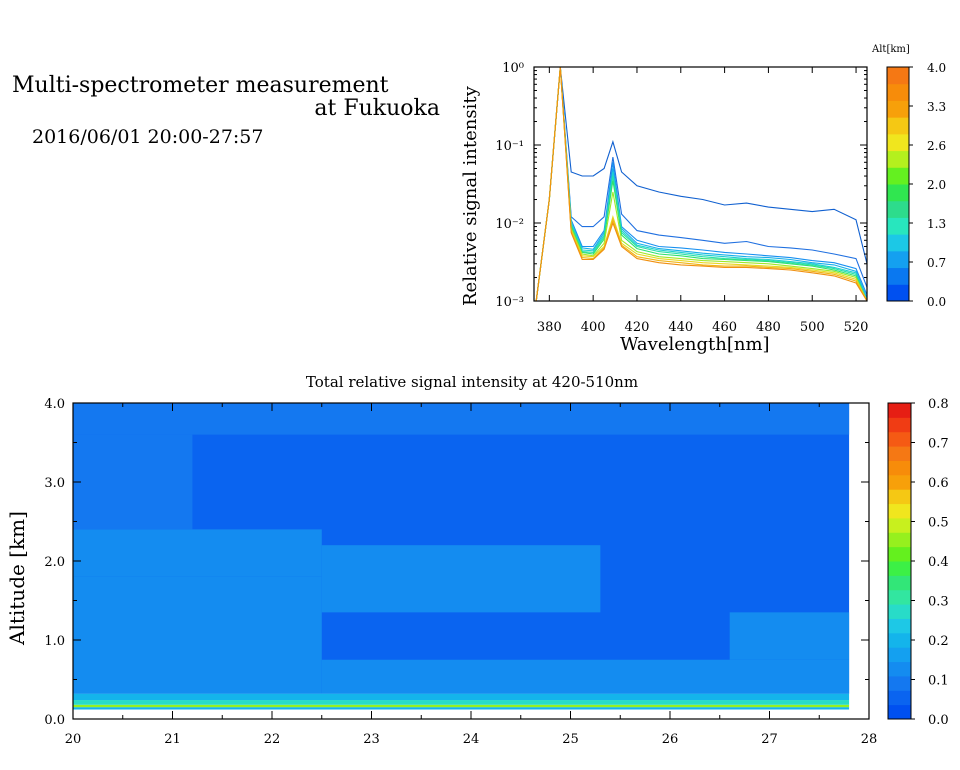 The height and width of the screenshot is (770, 960). Describe the element at coordinates (695, 344) in the screenshot. I see `spectrum-x-axis-label: Wavelength[nm]` at that location.